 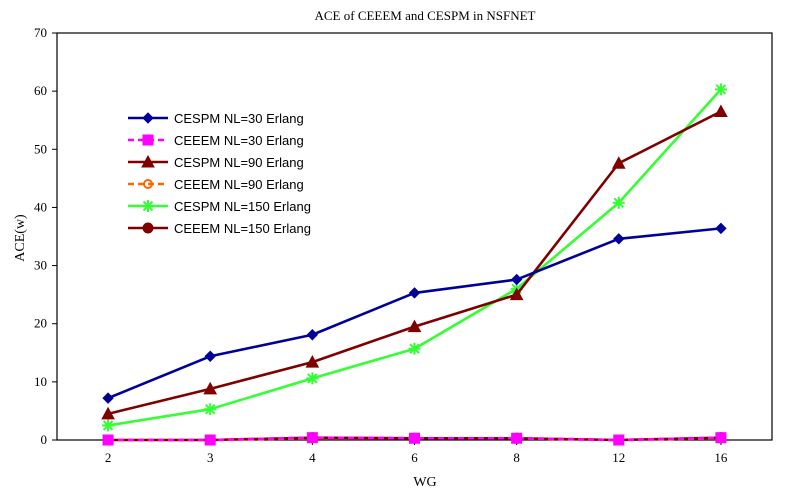 I want to click on y-tick-label: 10, so click(x=40, y=381).